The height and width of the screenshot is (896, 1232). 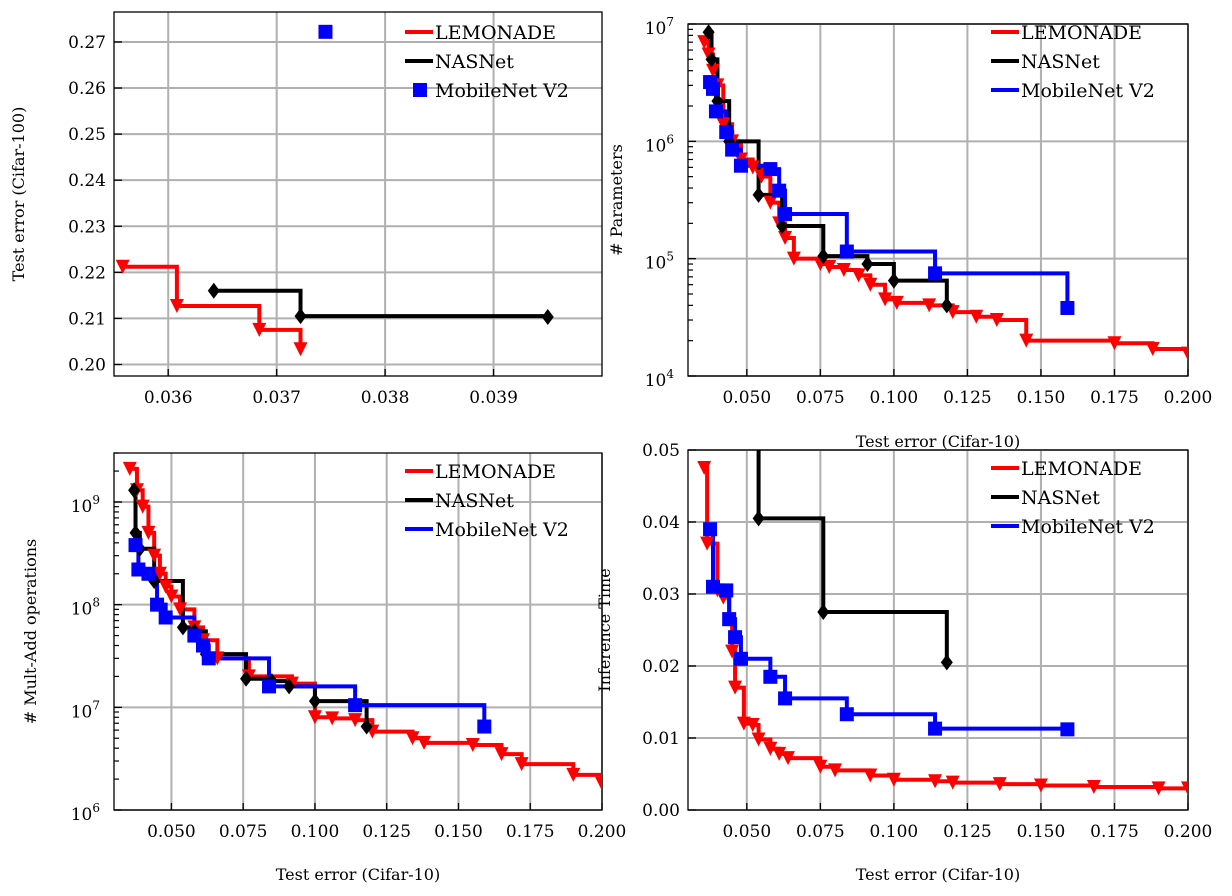 I want to click on x-tick-label: 0.100, so click(x=894, y=398).